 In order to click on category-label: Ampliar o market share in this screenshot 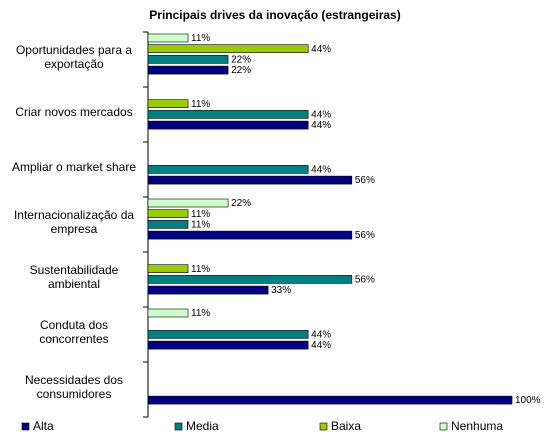, I will do `click(74, 166)`.